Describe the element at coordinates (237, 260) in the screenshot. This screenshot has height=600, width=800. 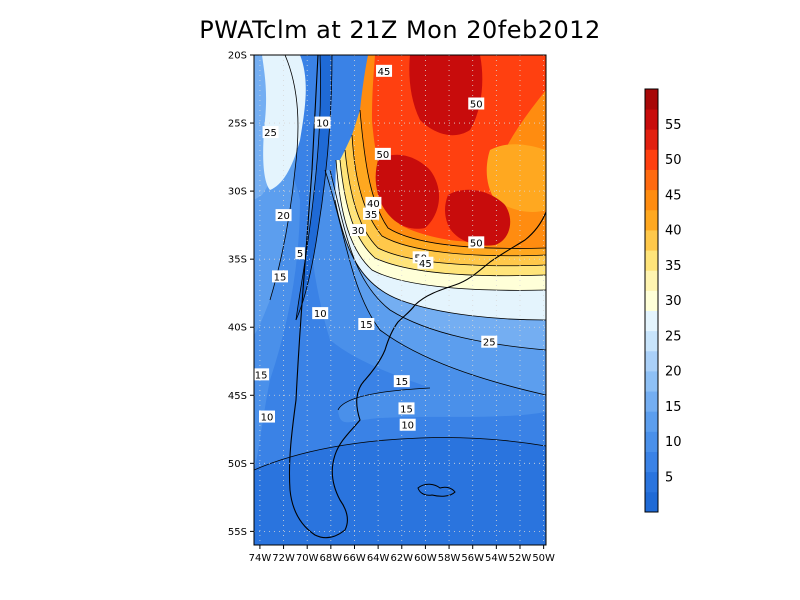
I see `y-tick-label: 35S` at that location.